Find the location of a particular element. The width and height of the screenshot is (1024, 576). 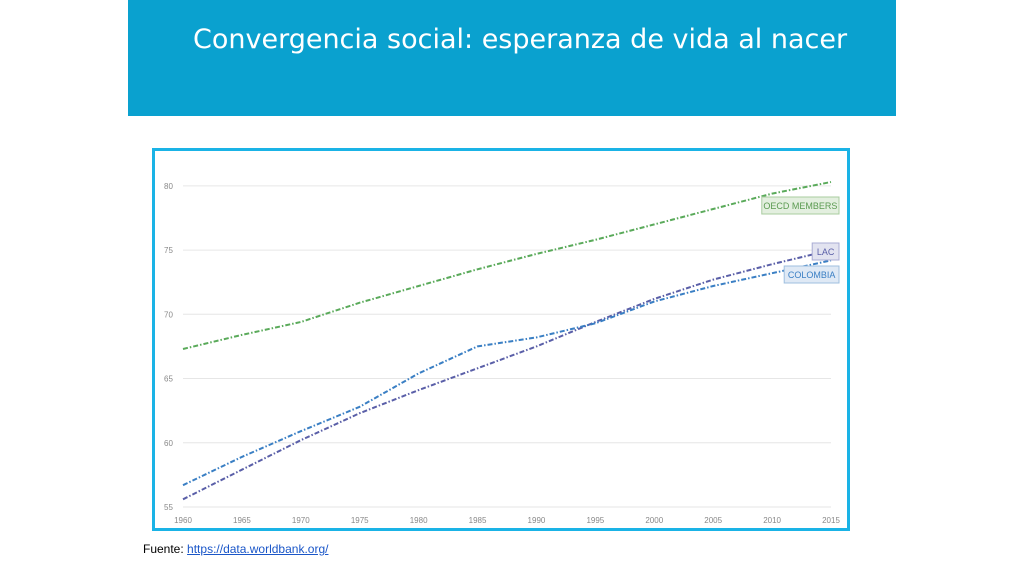

x-tick-label: 1960 is located at coordinates (183, 520).